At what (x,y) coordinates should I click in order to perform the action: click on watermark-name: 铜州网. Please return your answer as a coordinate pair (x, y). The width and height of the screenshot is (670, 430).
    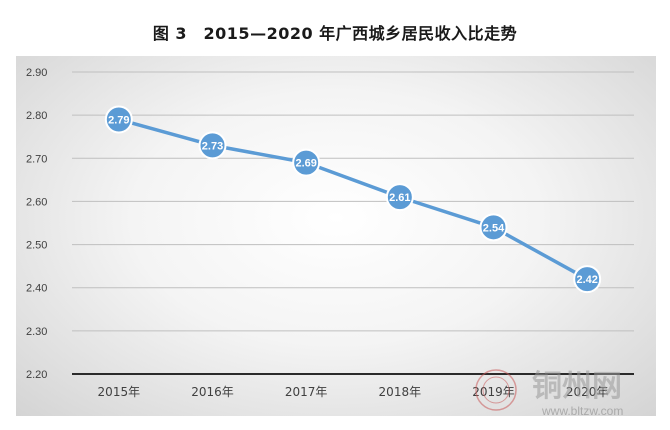
    Looking at the image, I should click on (577, 386).